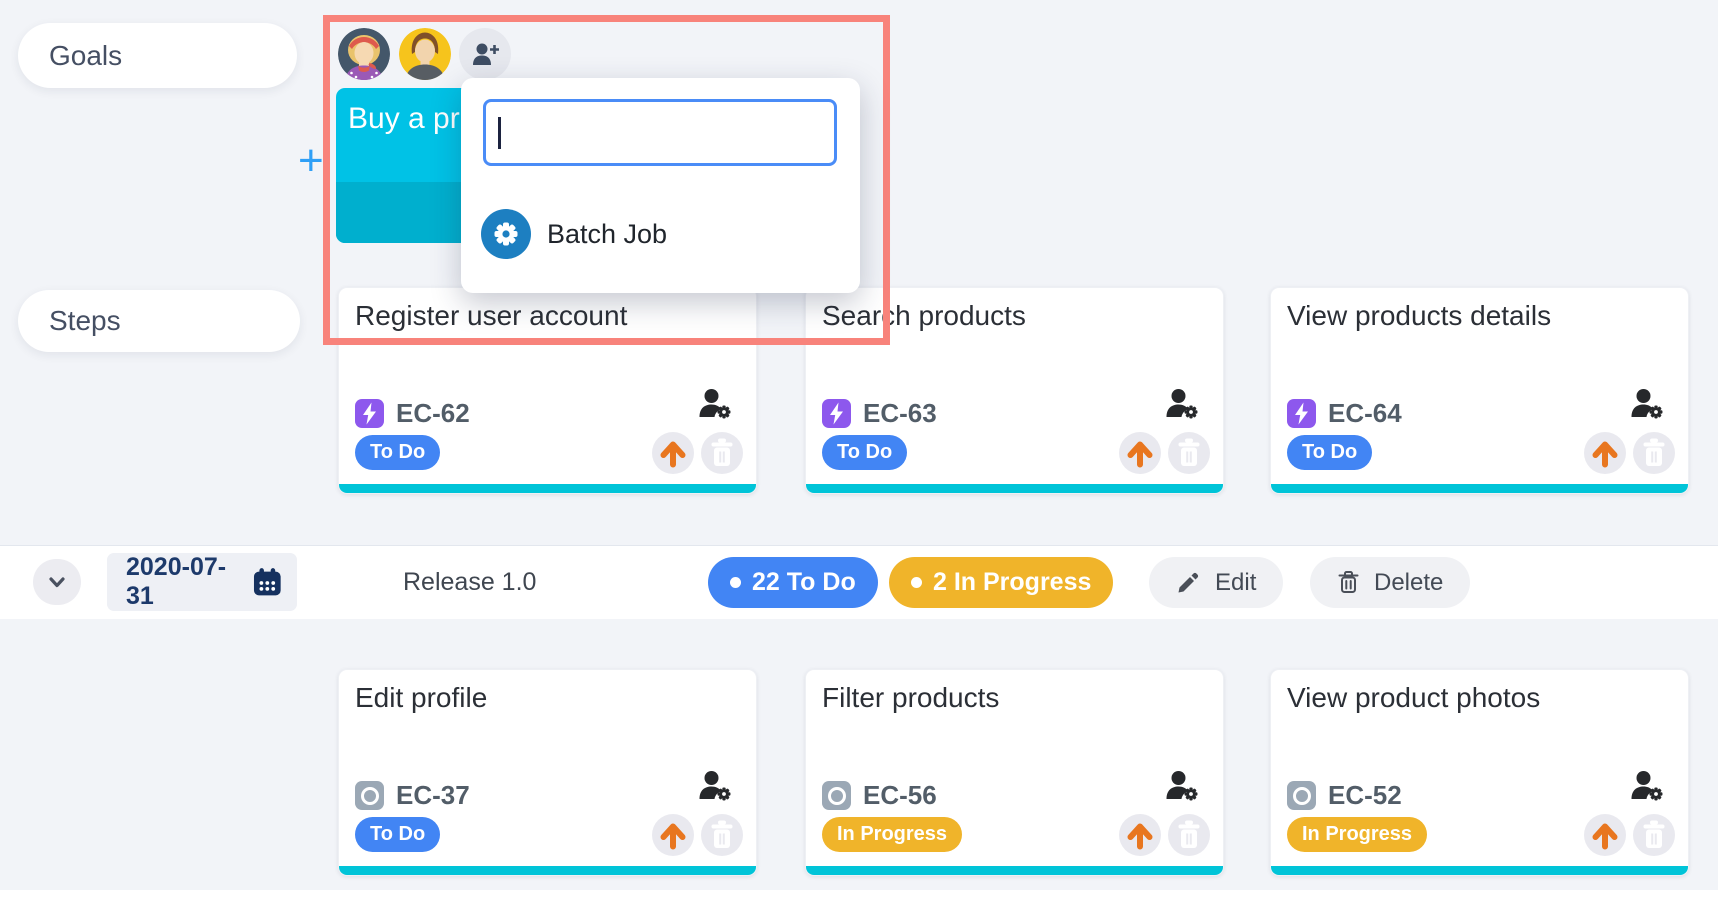 This screenshot has height=904, width=1718. What do you see at coordinates (159, 321) in the screenshot?
I see `lane-steps: Steps` at bounding box center [159, 321].